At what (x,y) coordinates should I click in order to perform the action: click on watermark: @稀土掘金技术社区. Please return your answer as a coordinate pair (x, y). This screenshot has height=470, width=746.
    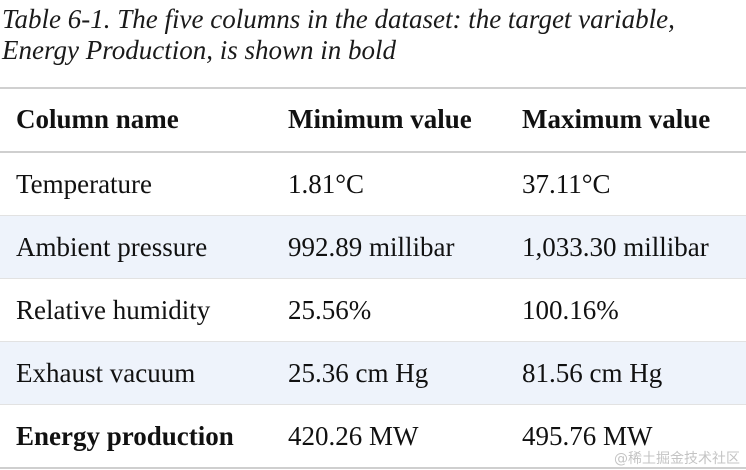
    Looking at the image, I should click on (677, 459).